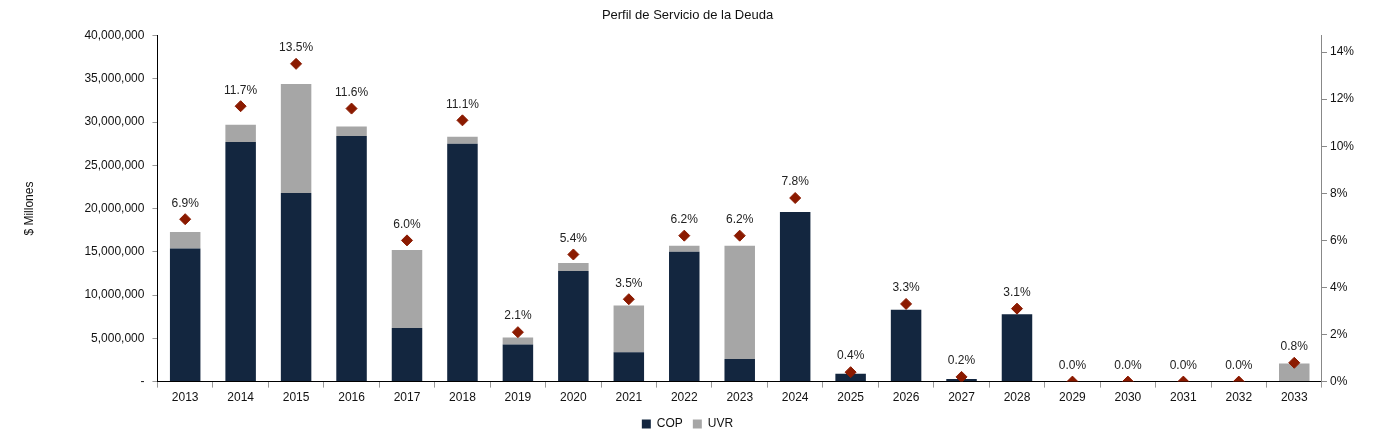 The width and height of the screenshot is (1375, 448). Describe the element at coordinates (906, 397) in the screenshot. I see `x-tick-label: 2026` at that location.